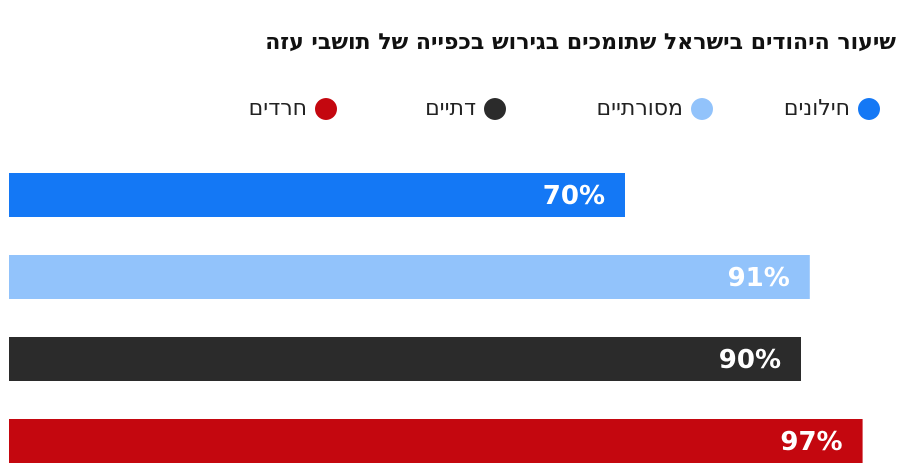 The width and height of the screenshot is (900, 463). I want to click on bar-value-label: 97%, so click(811, 442).